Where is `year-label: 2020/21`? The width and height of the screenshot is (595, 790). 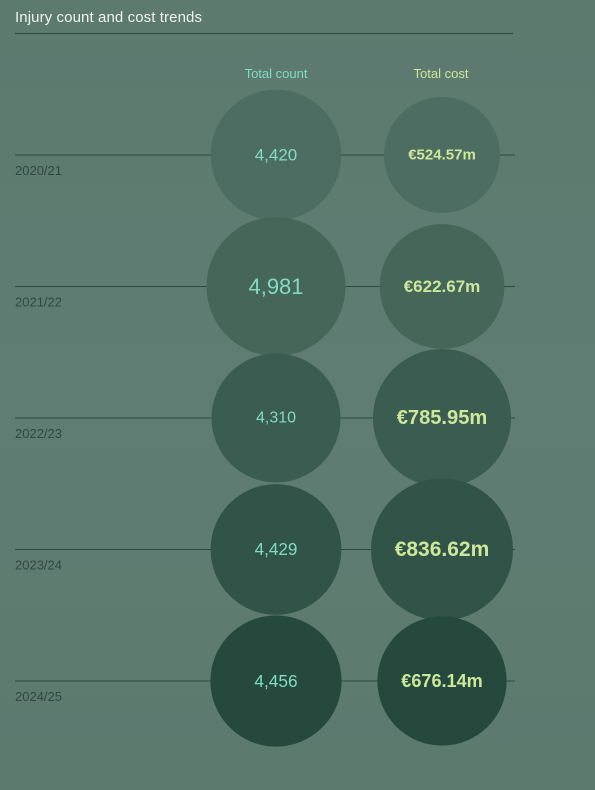
year-label: 2020/21 is located at coordinates (38, 170).